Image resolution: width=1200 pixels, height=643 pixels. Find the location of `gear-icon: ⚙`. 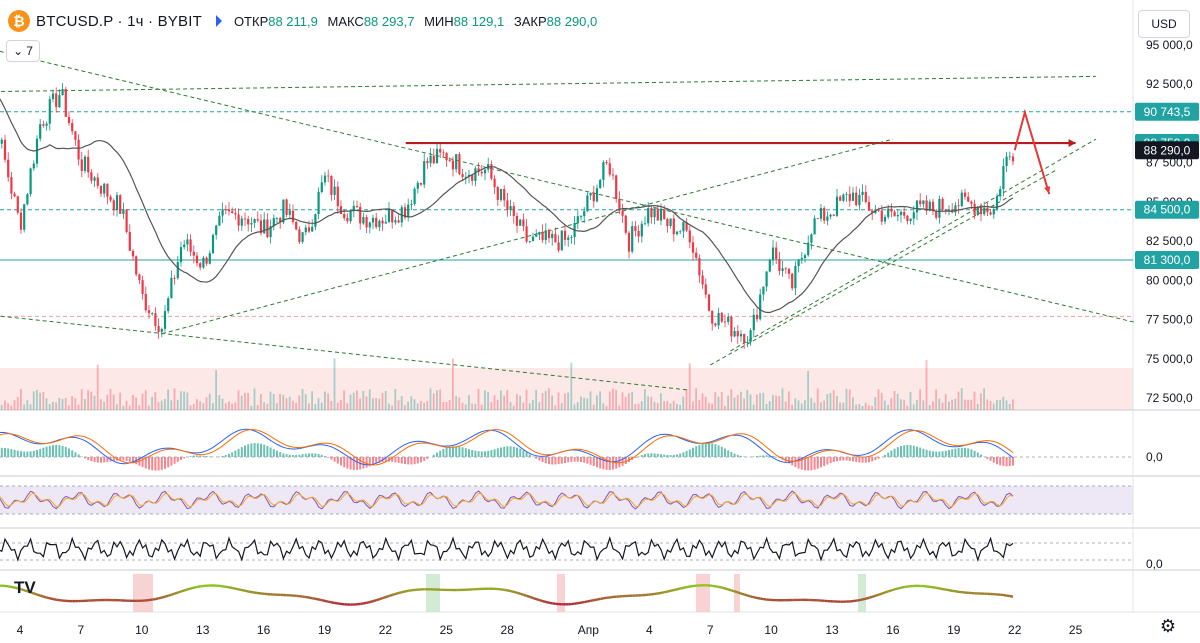

gear-icon: ⚙ is located at coordinates (1168, 626).